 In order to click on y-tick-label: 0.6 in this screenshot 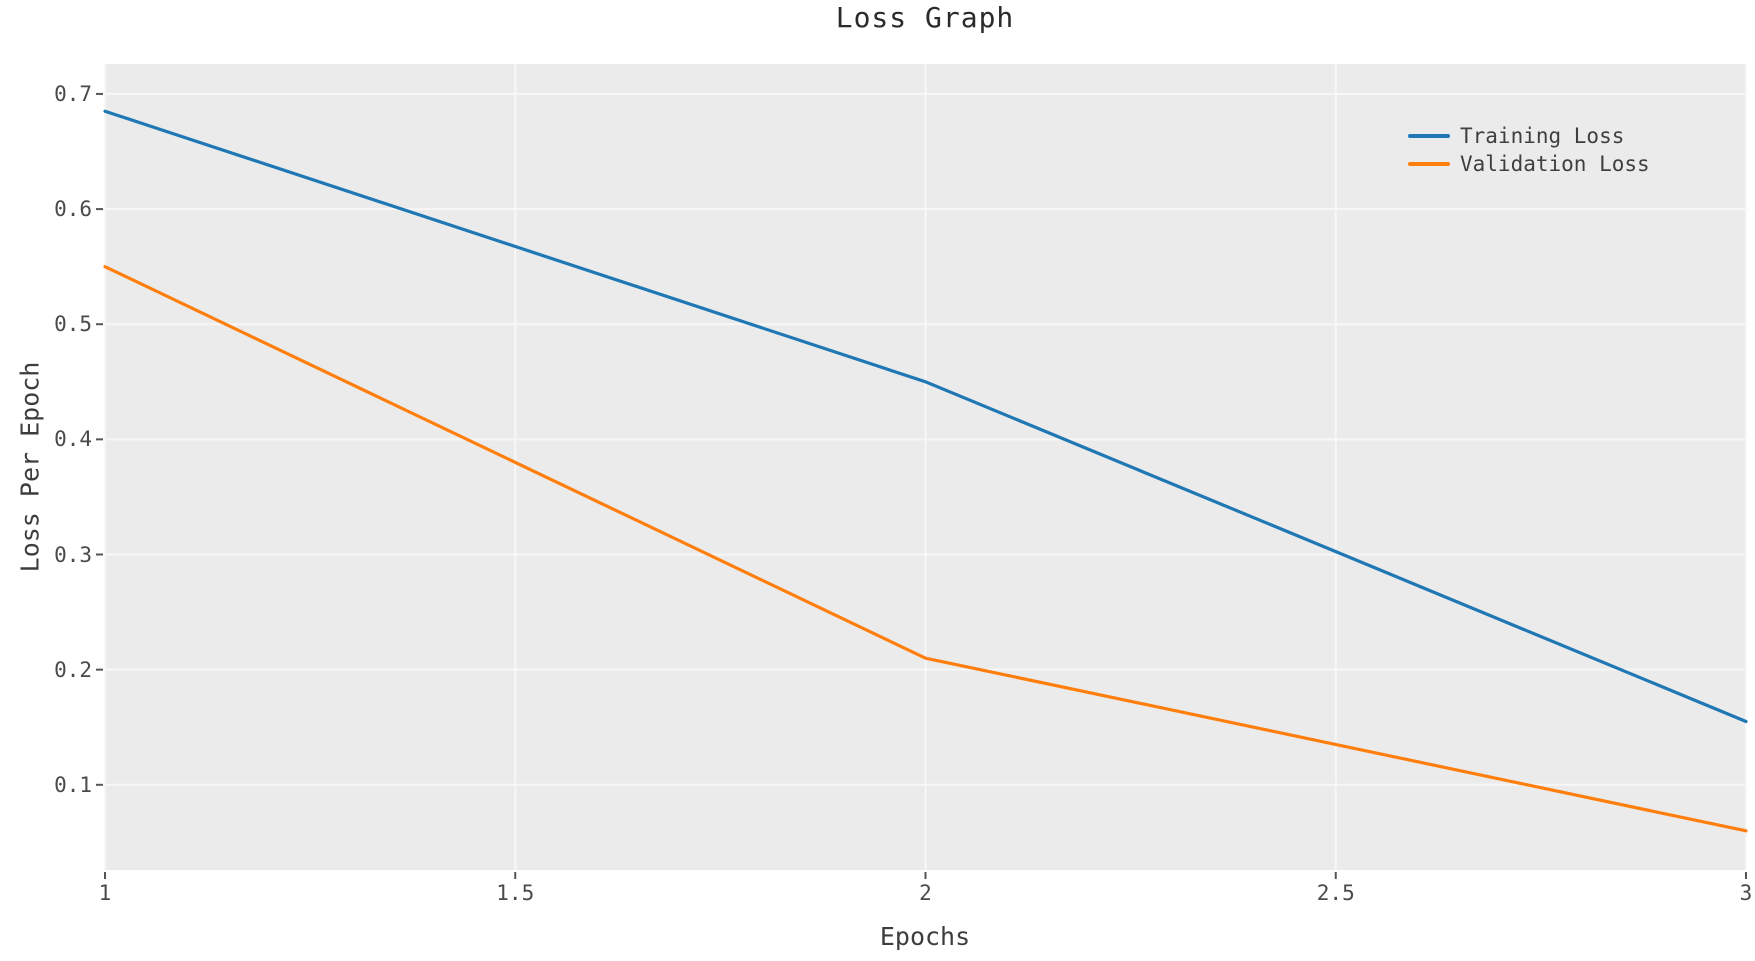, I will do `click(73, 209)`.